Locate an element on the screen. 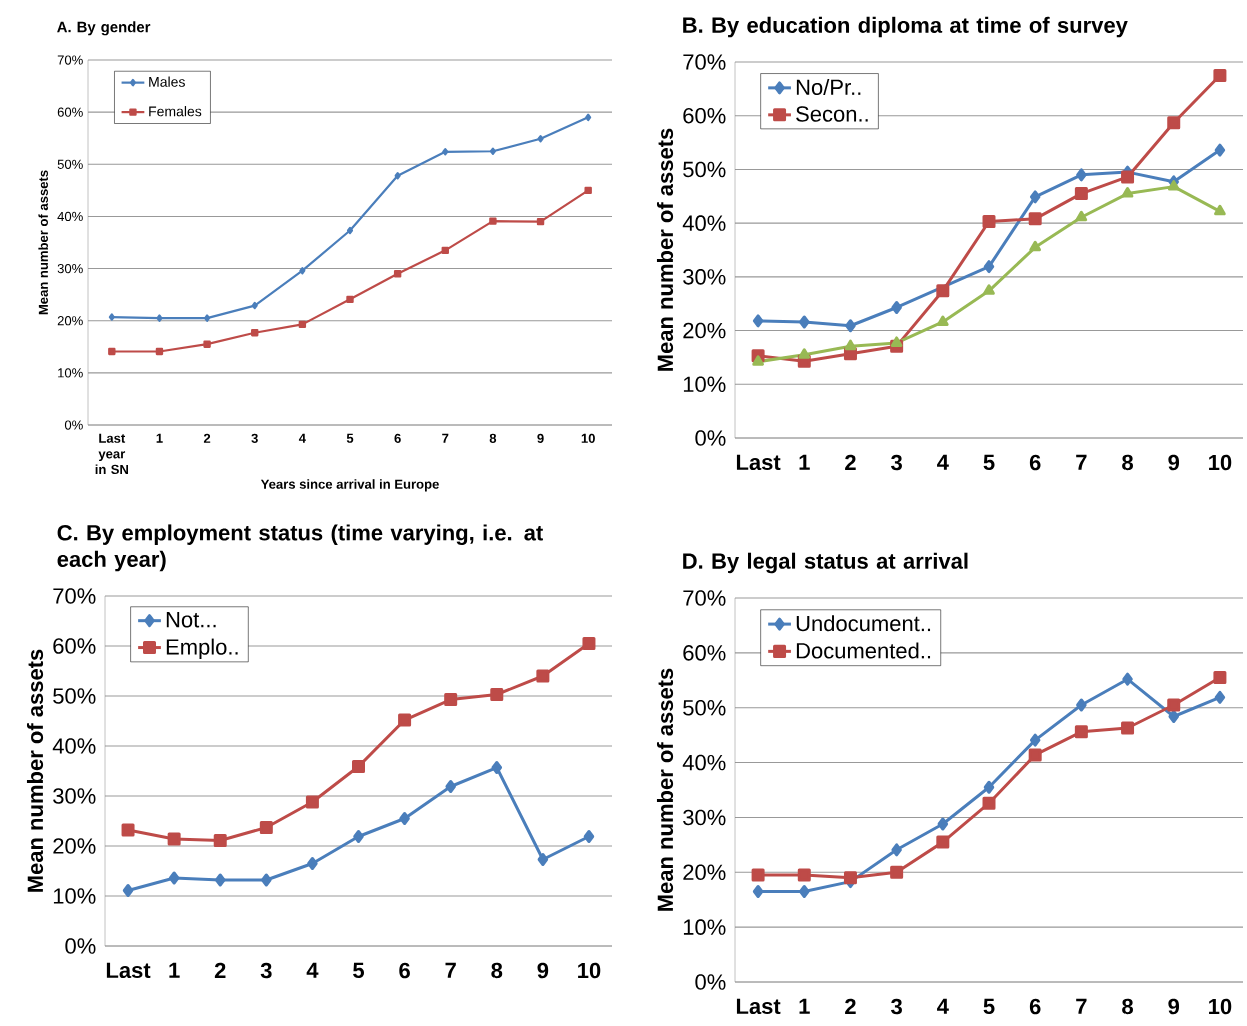 The image size is (1247, 1026). x-tick-label: Last year in SN is located at coordinates (111, 454).